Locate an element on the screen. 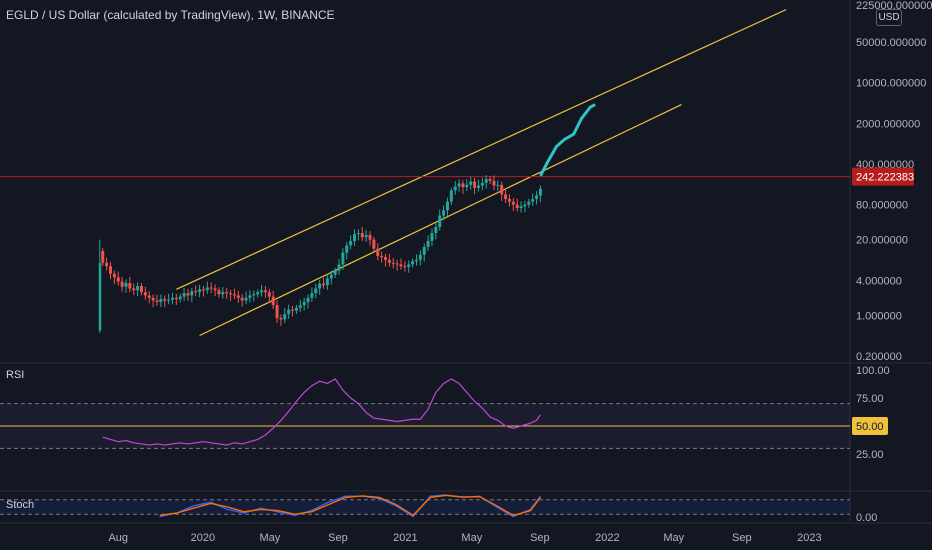 The height and width of the screenshot is (550, 932). projection-path is located at coordinates (567, 140).